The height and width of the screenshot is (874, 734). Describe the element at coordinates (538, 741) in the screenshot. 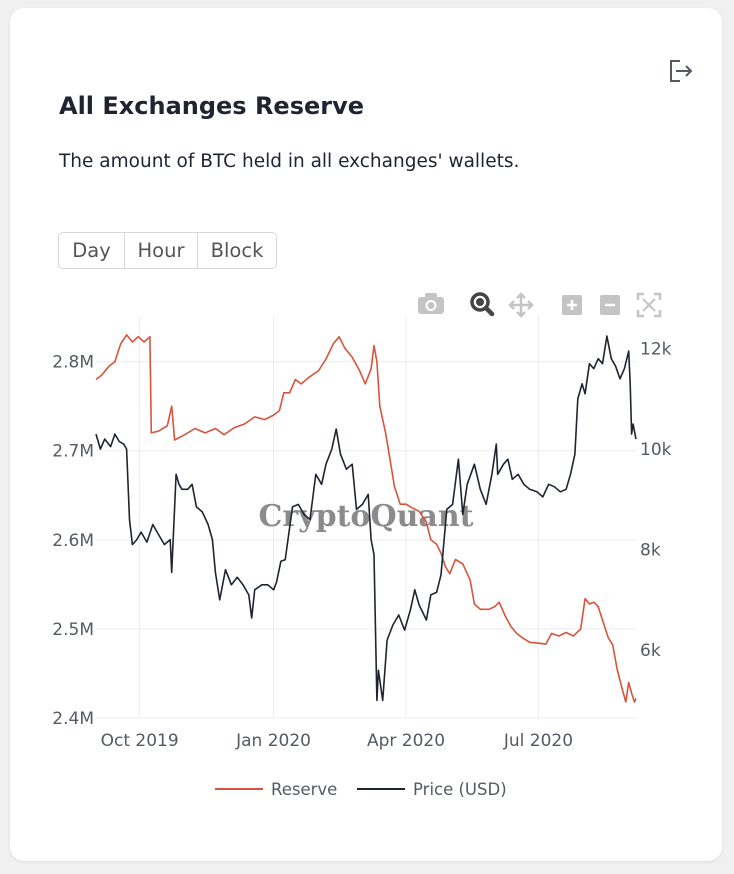

I see `x-tick-label: Jul 2020` at that location.